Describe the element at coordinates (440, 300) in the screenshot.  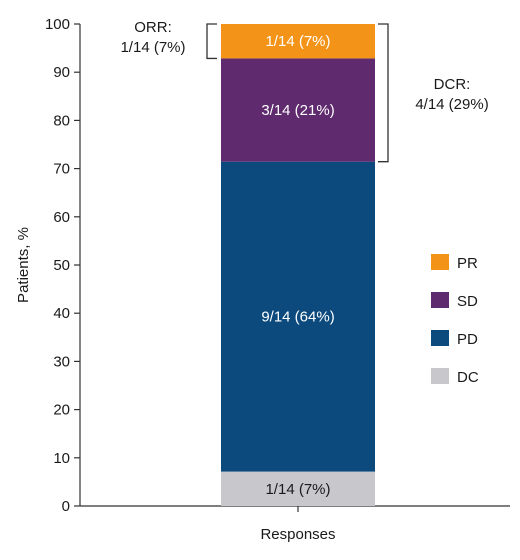
I see `legend-swatch-sd` at that location.